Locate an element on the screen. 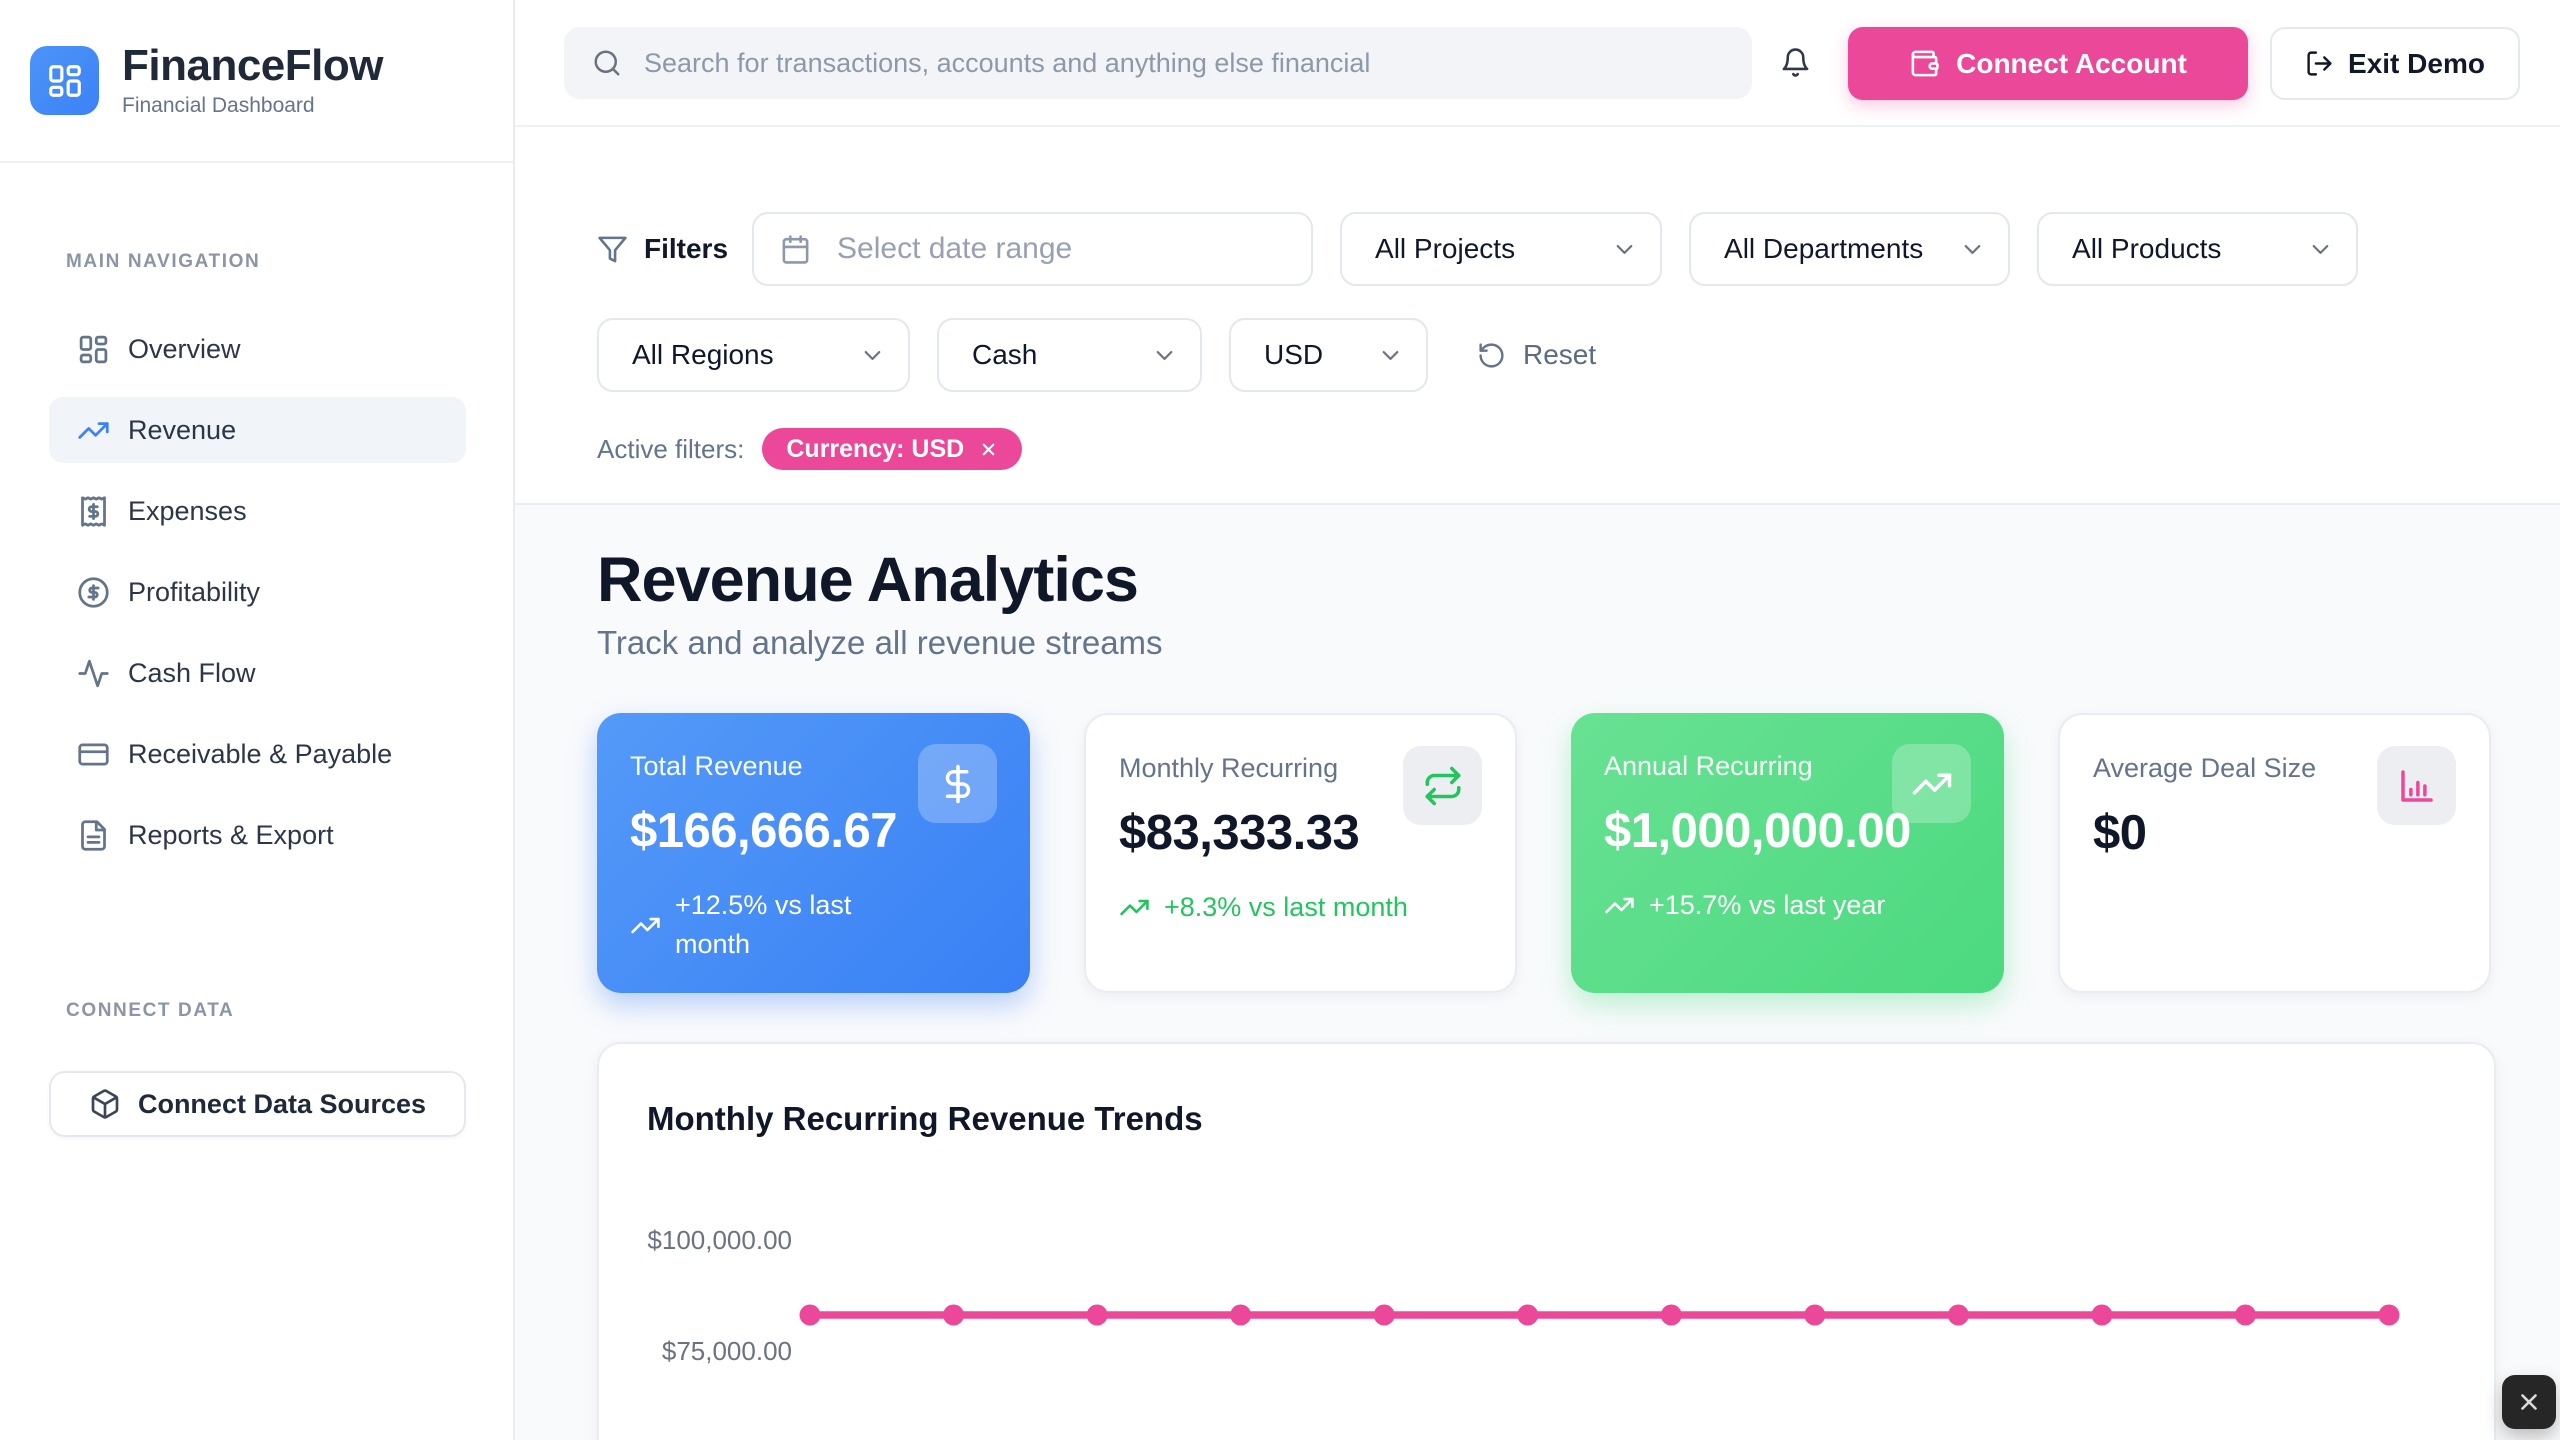  nav-section-label: MAIN NAVIGATION is located at coordinates (163, 261).